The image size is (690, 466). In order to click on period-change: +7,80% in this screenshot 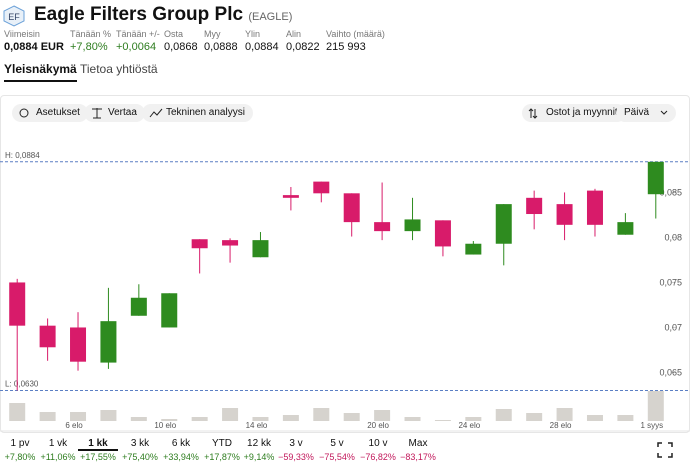, I will do `click(20, 457)`.